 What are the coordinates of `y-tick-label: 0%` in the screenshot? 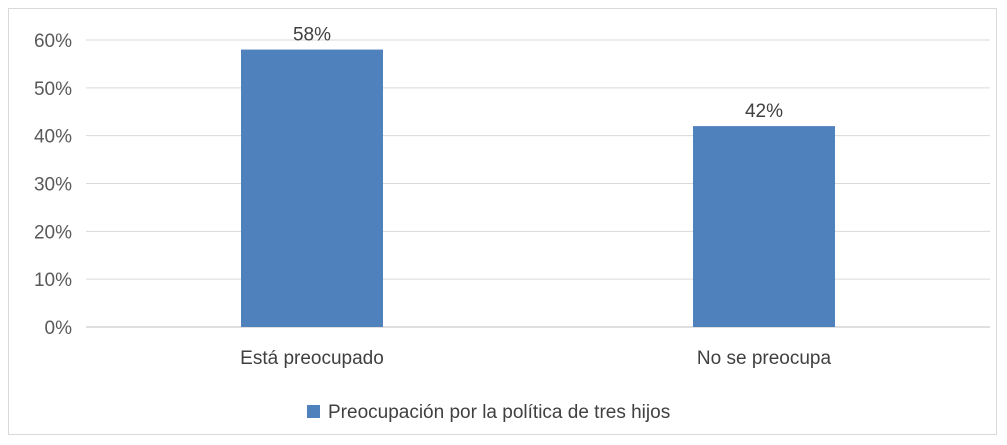 It's located at (59, 328).